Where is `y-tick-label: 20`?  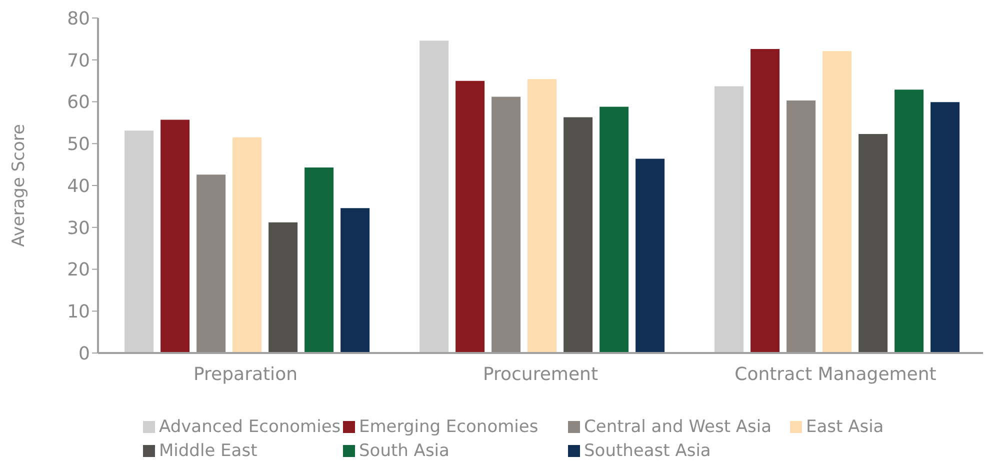
y-tick-label: 20 is located at coordinates (78, 270).